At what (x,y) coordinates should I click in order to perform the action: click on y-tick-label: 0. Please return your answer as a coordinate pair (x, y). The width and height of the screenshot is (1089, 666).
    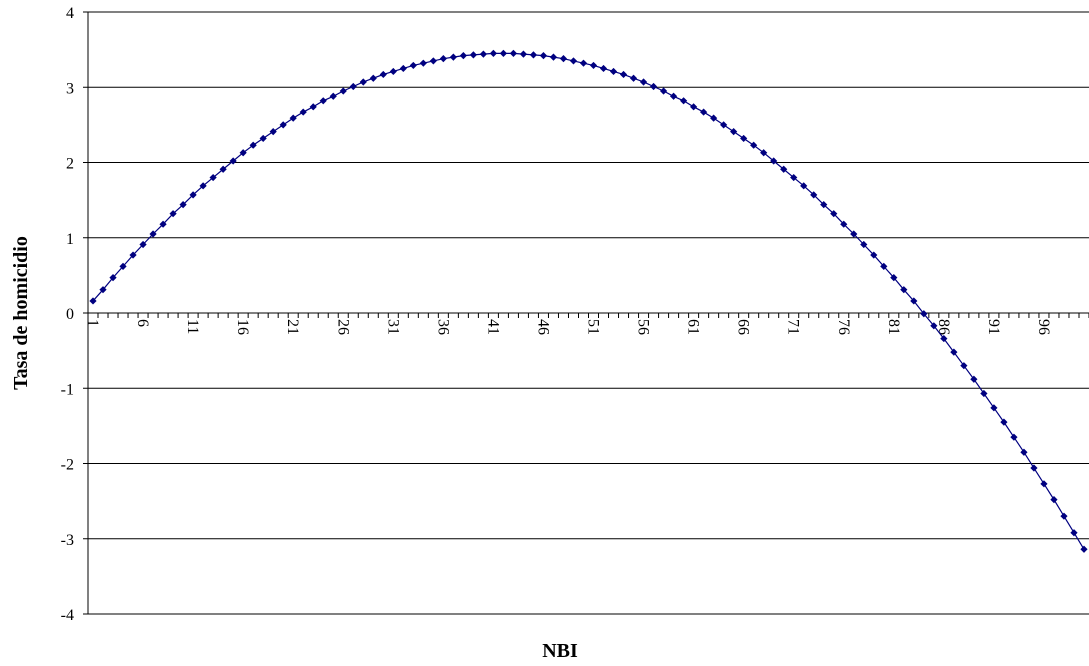
    Looking at the image, I should click on (70, 314).